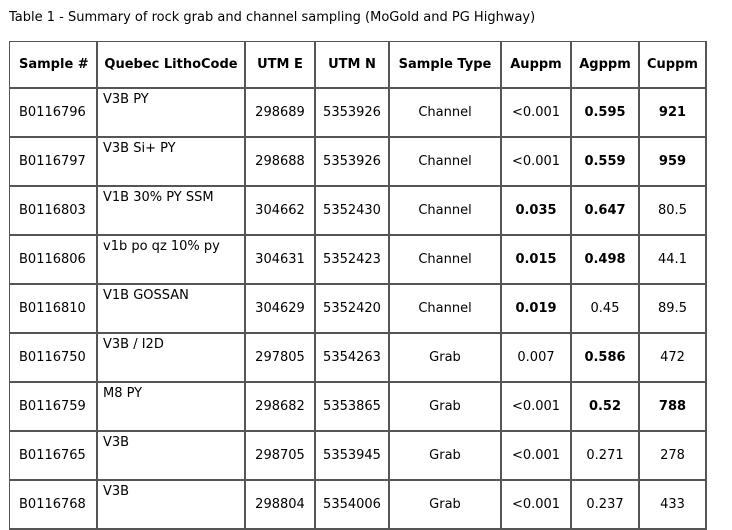 Image resolution: width=732 pixels, height=530 pixels. I want to click on cell-ag-ppm: 0.595, so click(606, 113).